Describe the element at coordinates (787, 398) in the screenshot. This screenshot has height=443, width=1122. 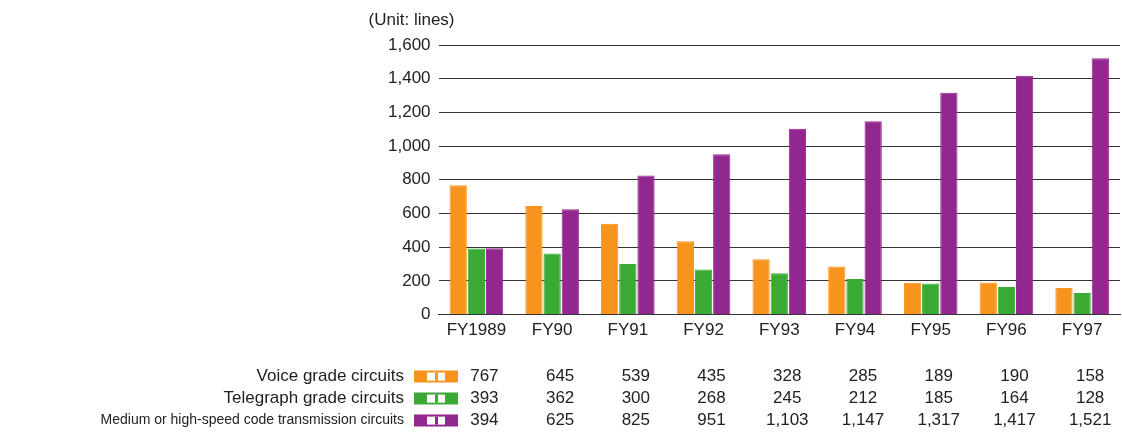
I see `data-label: 245` at that location.